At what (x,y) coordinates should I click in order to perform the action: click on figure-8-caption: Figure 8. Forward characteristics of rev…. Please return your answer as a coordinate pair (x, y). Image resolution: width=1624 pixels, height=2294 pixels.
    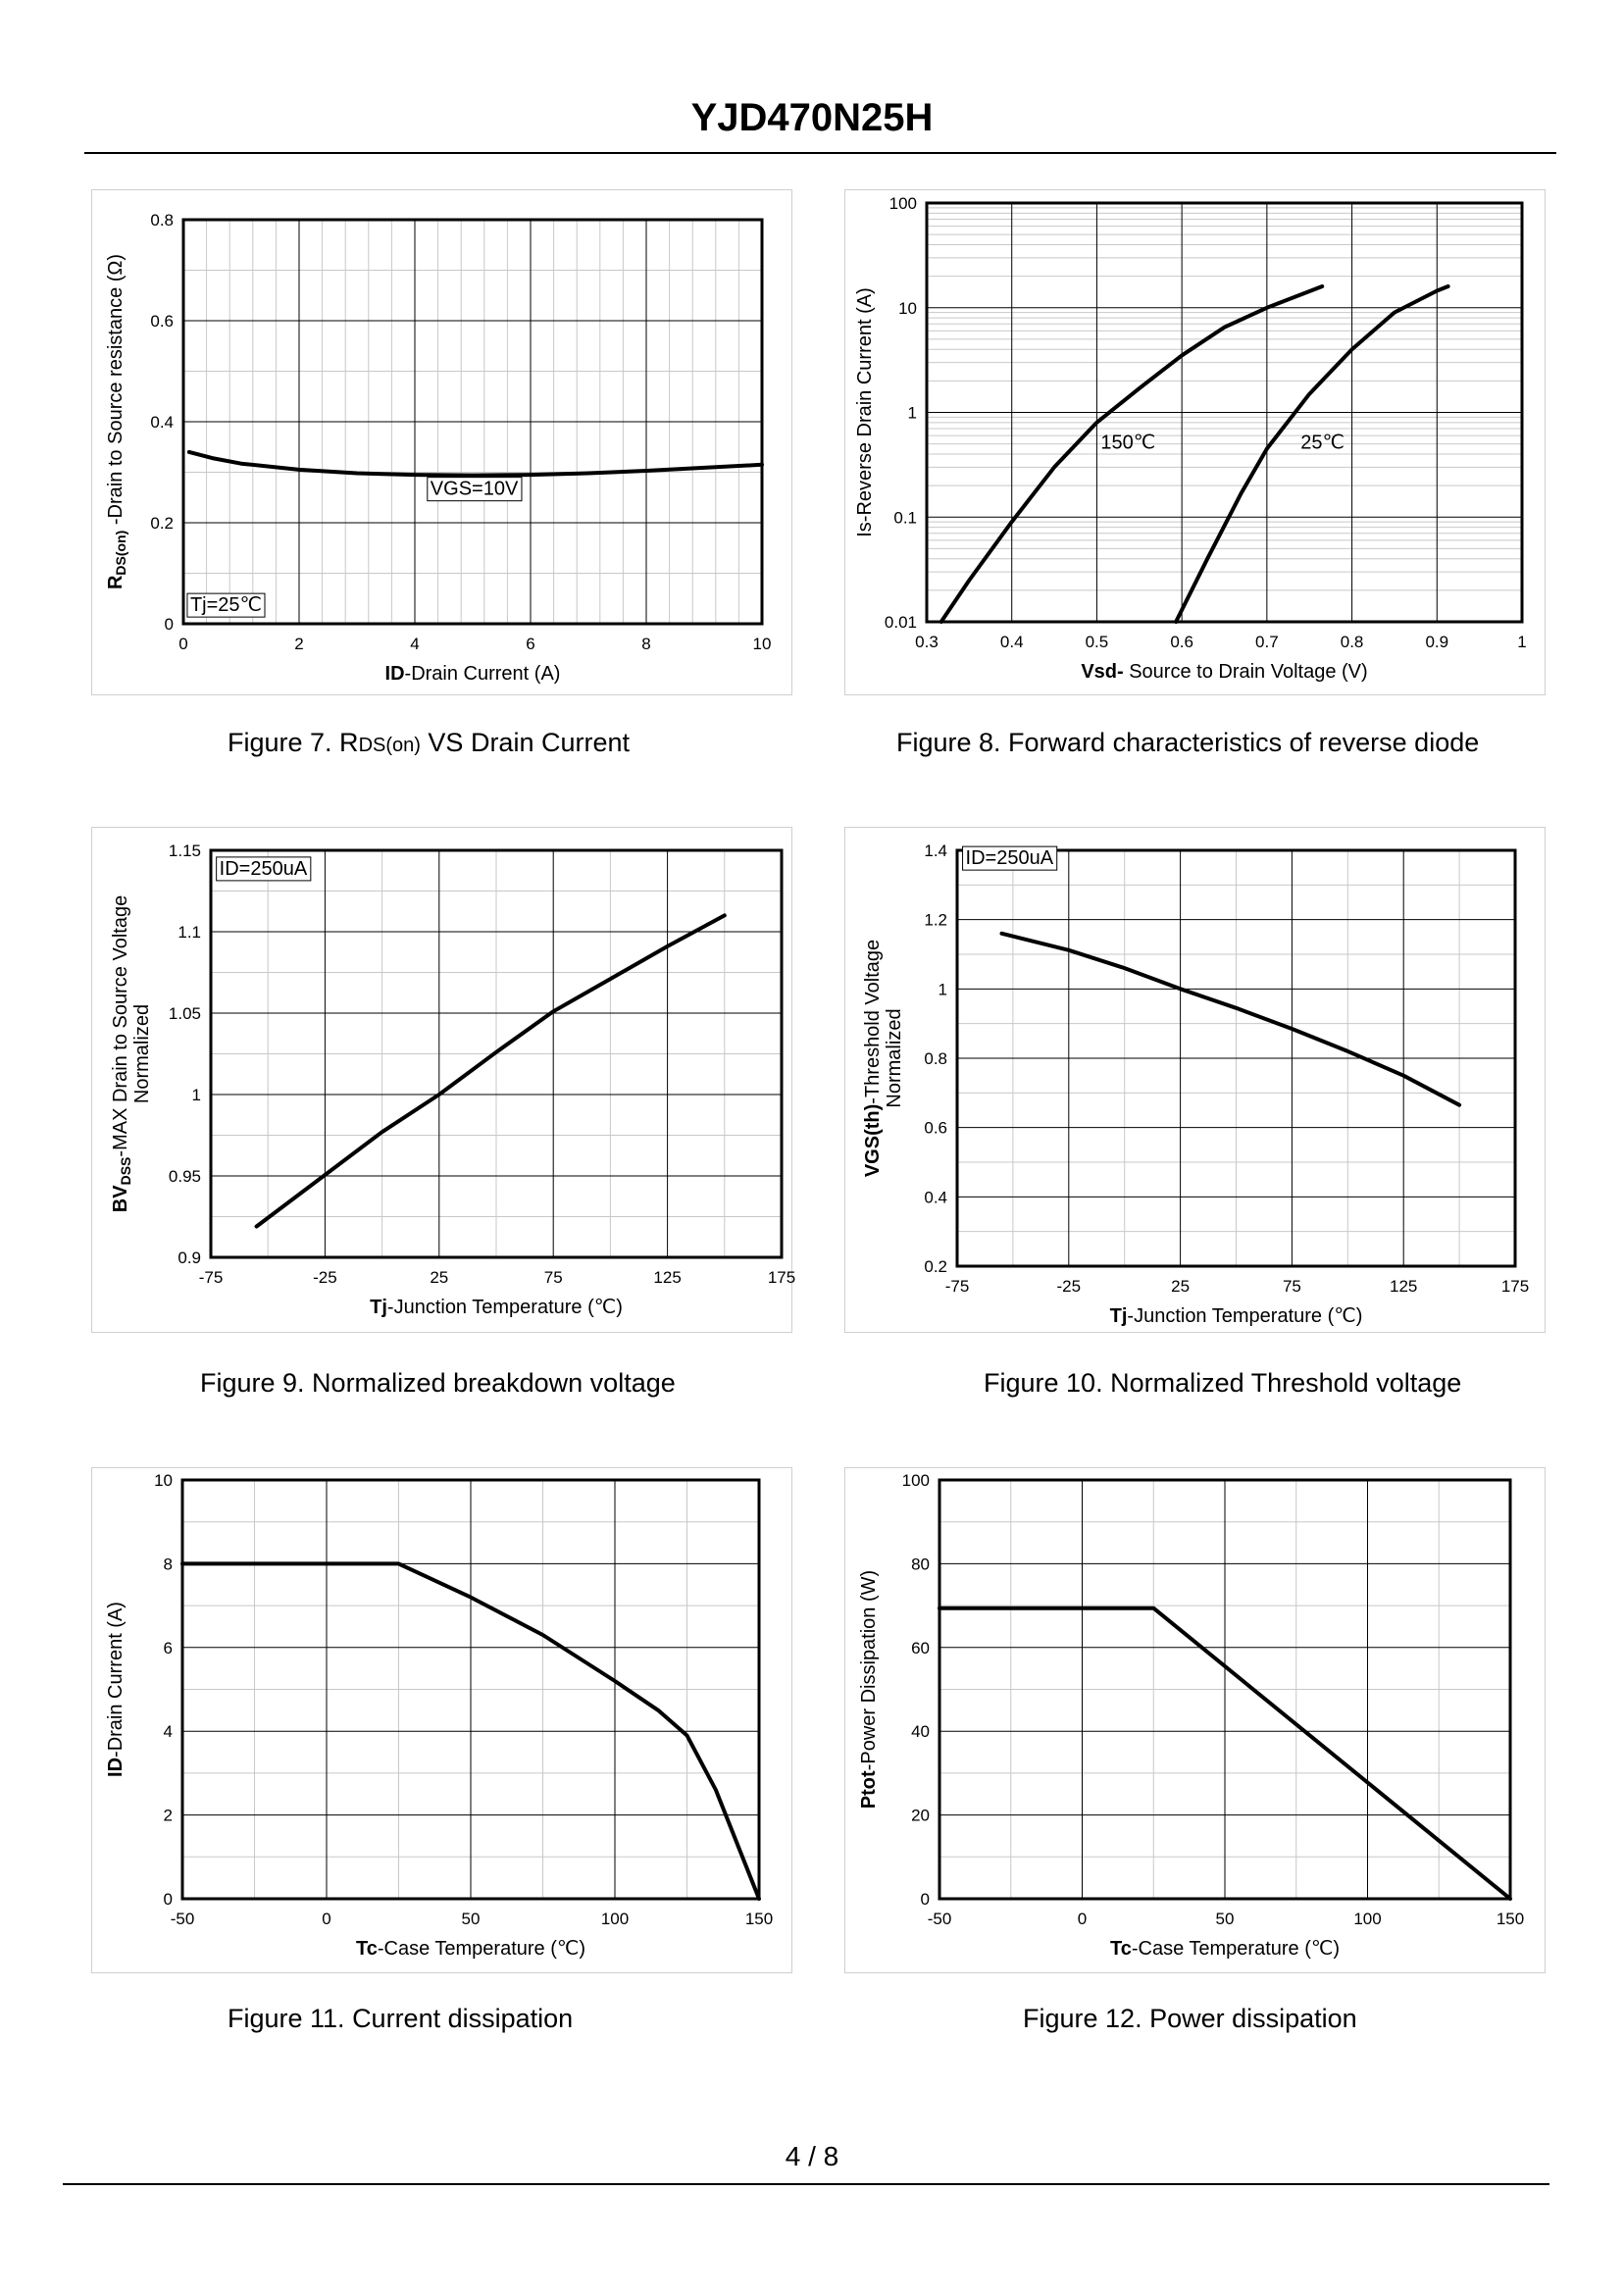
    Looking at the image, I should click on (1188, 742).